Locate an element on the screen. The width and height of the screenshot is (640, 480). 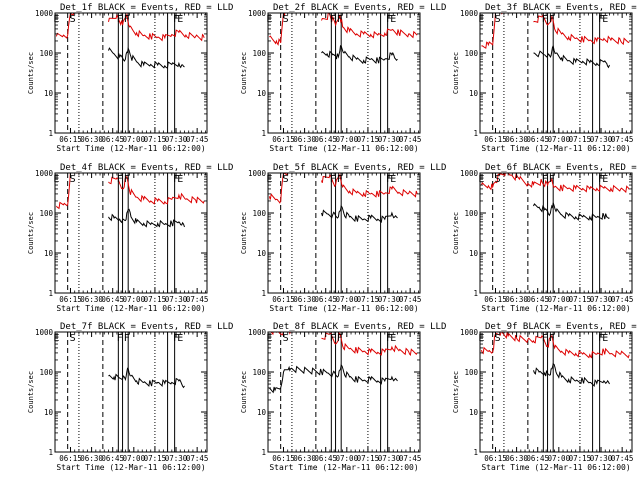
panel-title: Det_2f BLACK = Events, RED = LLD is located at coordinates (359, 8).